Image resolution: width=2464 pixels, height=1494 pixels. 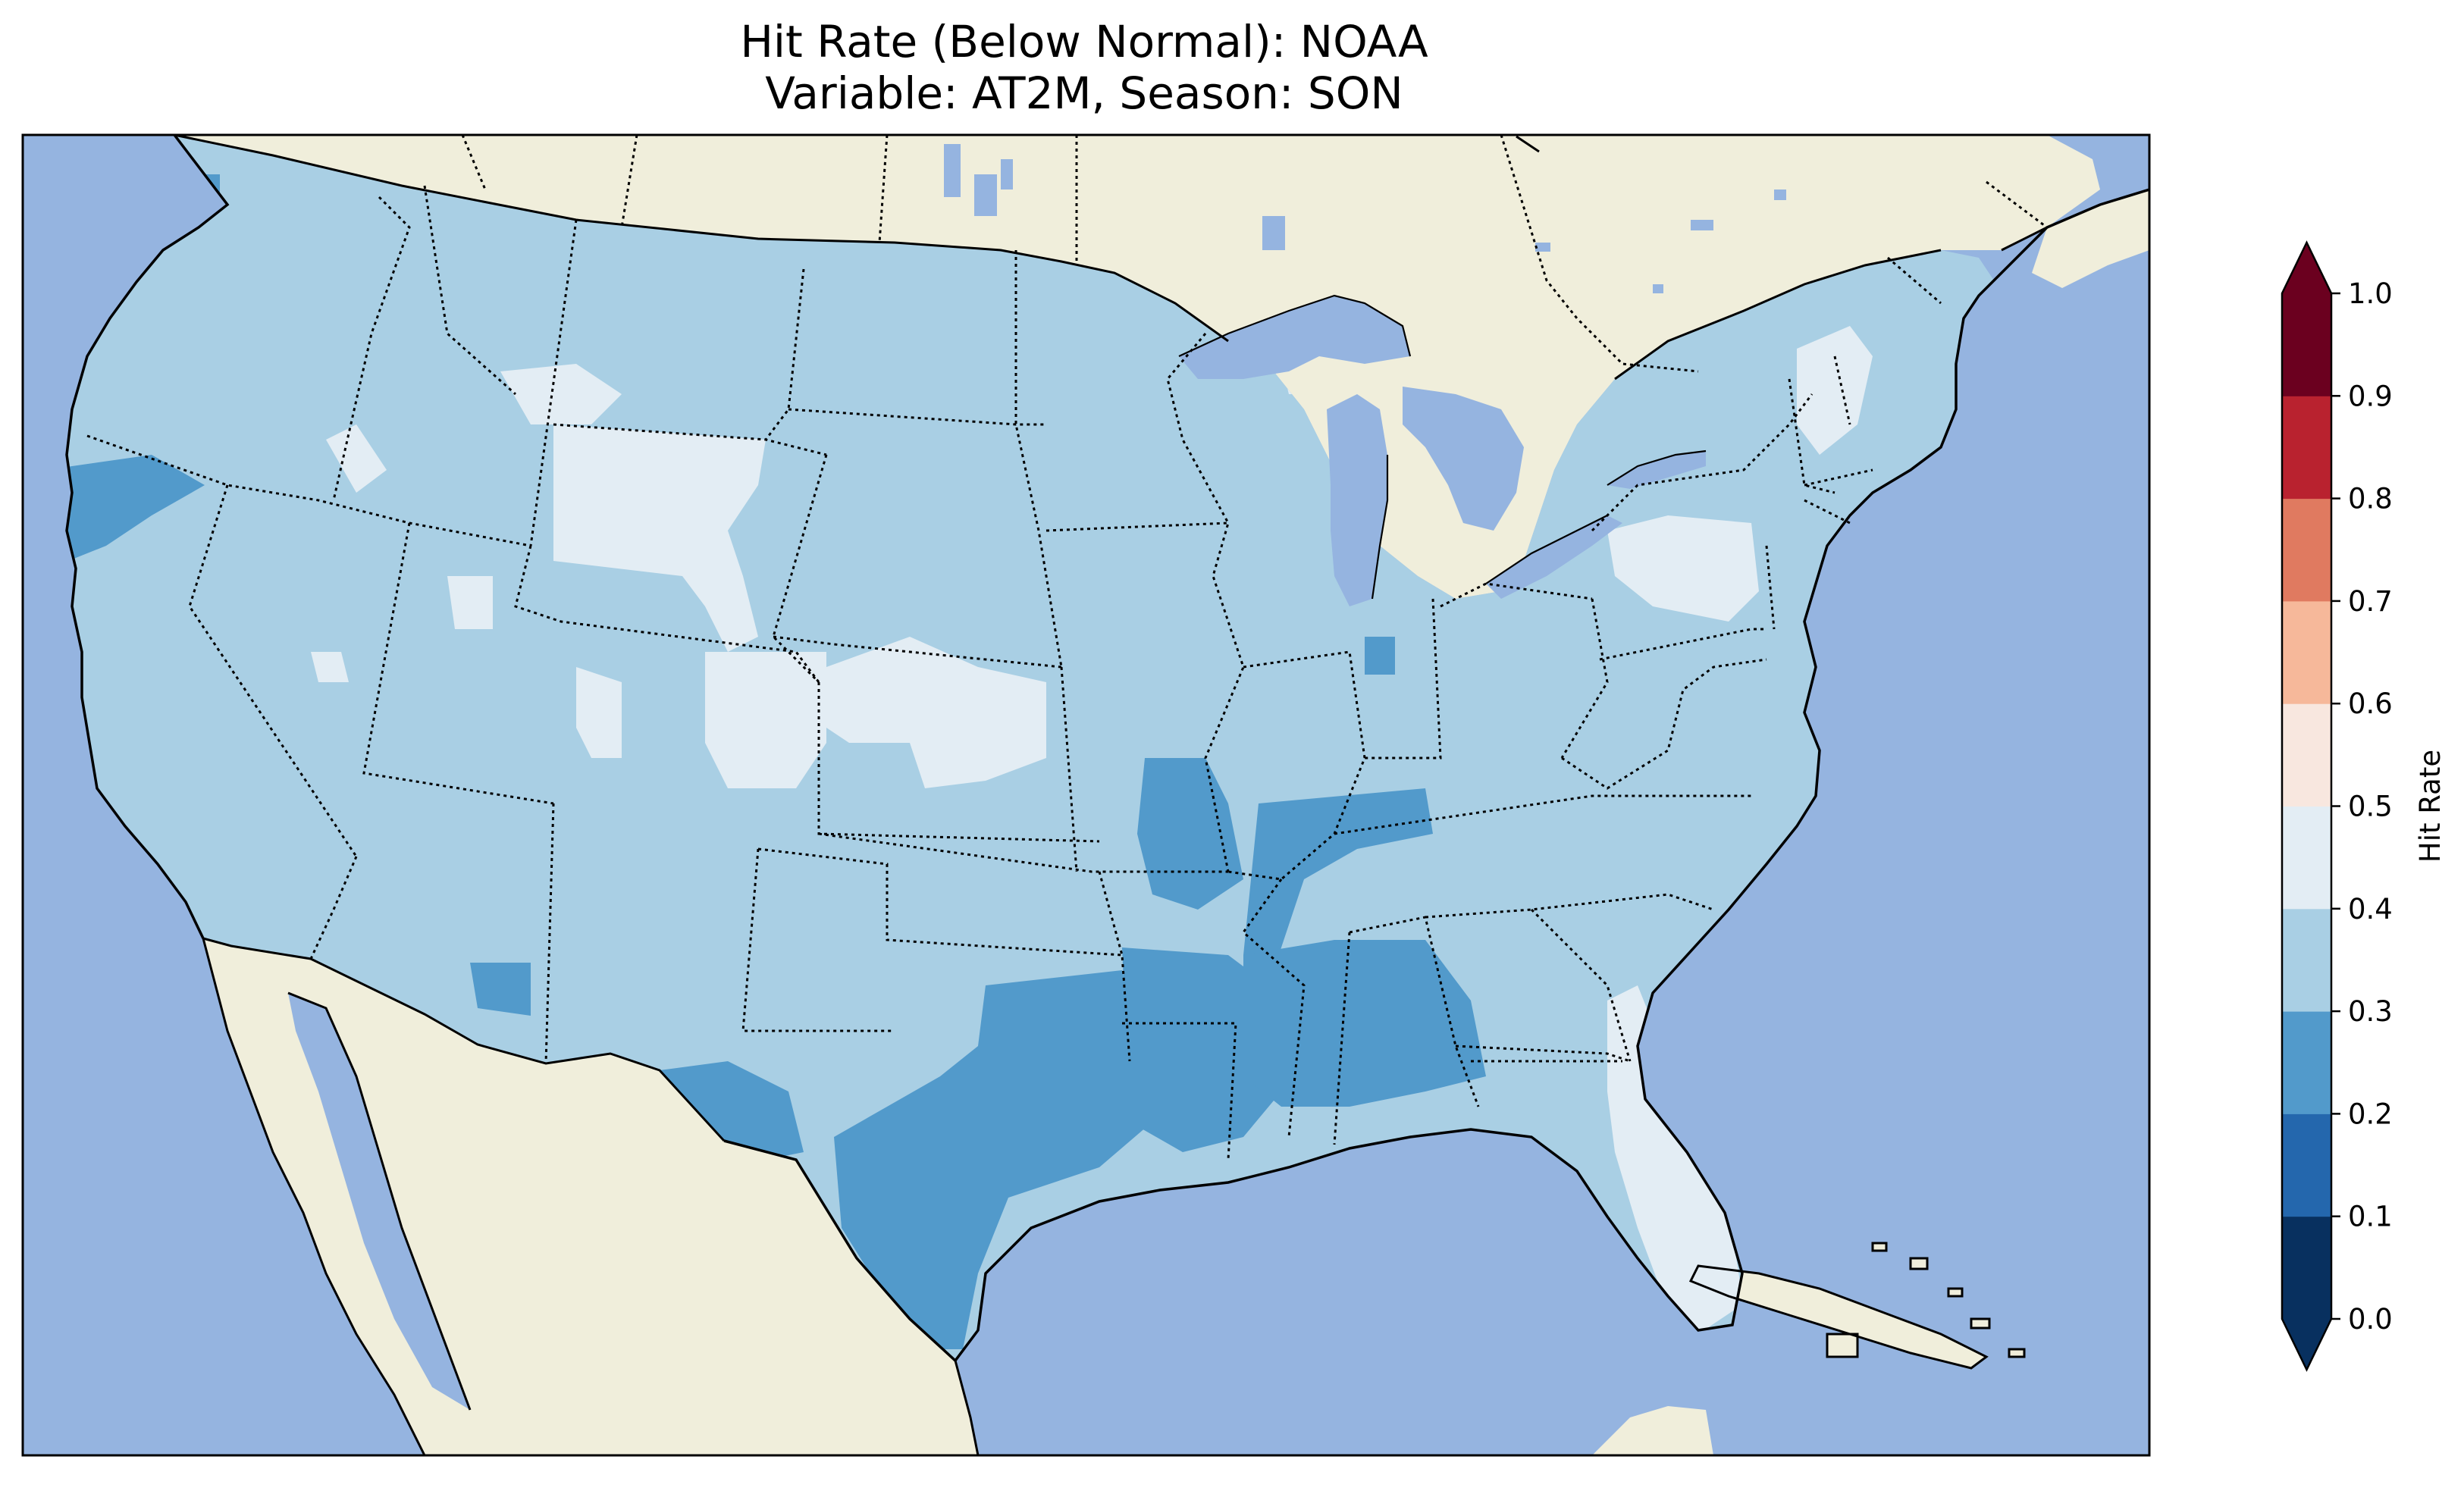 I want to click on map-title: Hit Rate (Below Normal): NOAA, so click(x=1084, y=41).